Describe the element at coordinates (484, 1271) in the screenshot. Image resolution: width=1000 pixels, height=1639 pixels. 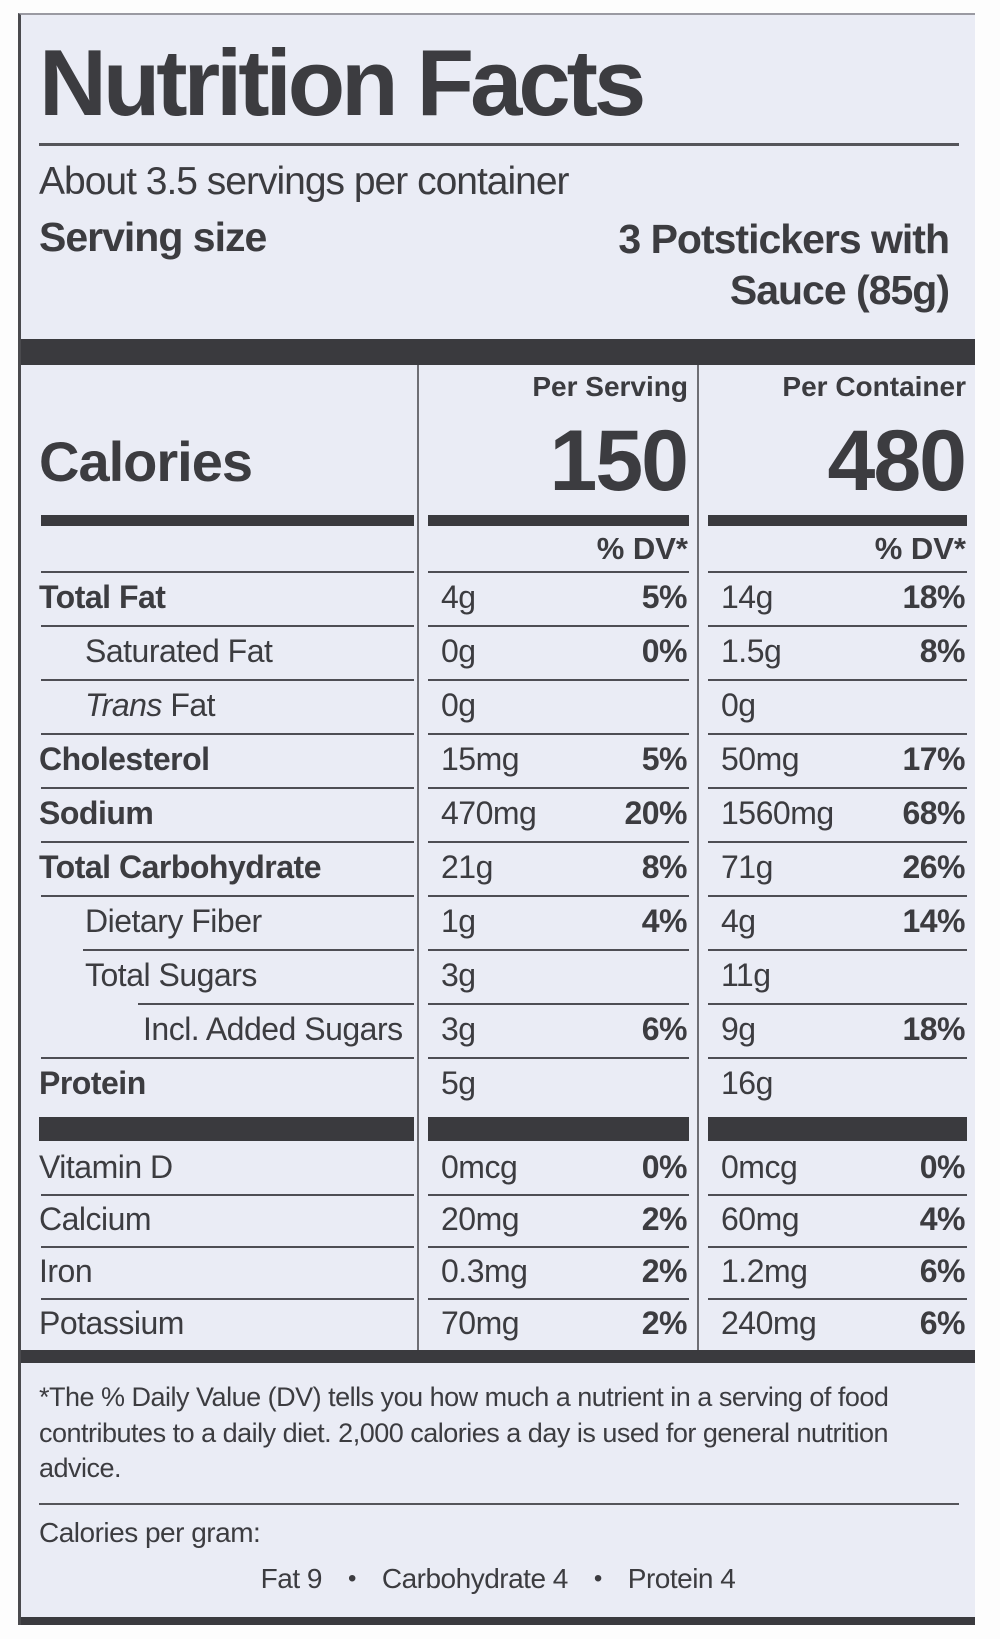
I see `serving-amount: 0.3mg` at that location.